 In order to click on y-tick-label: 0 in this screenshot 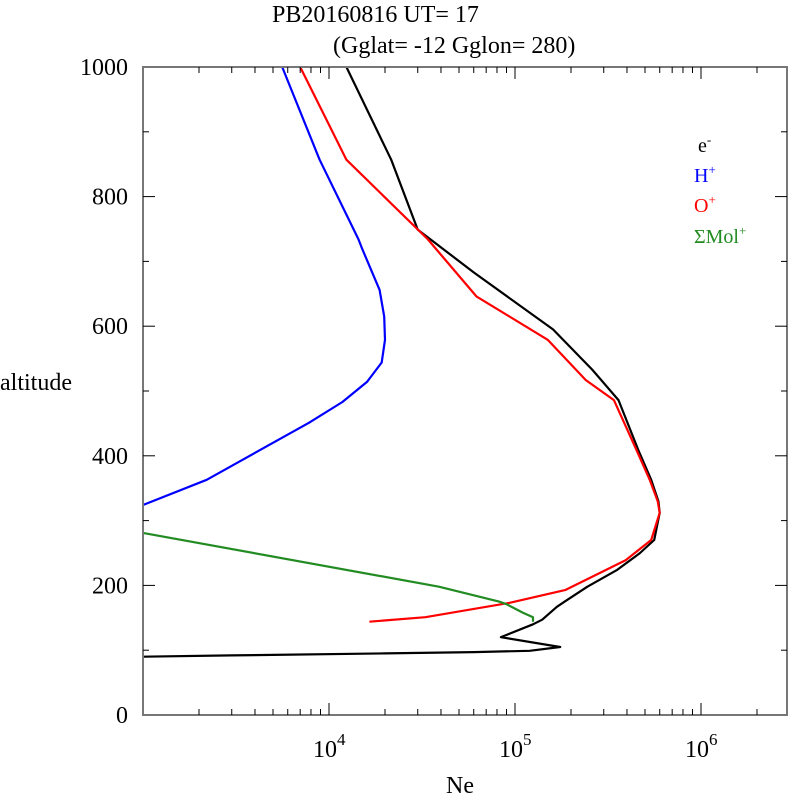, I will do `click(122, 716)`.